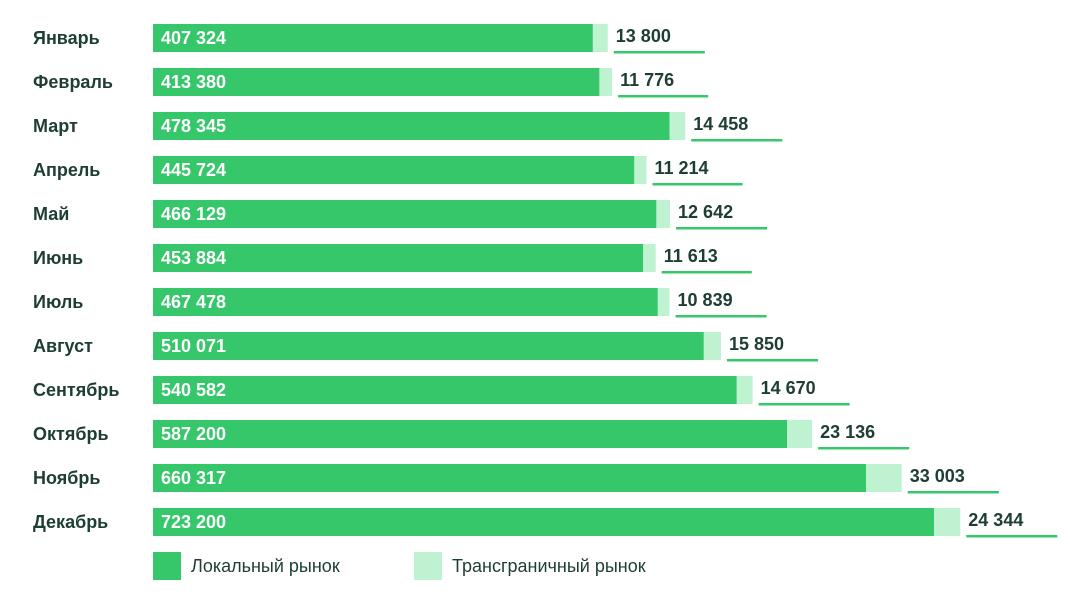  What do you see at coordinates (720, 124) in the screenshot?
I see `value-label-crossborder: 14 458` at bounding box center [720, 124].